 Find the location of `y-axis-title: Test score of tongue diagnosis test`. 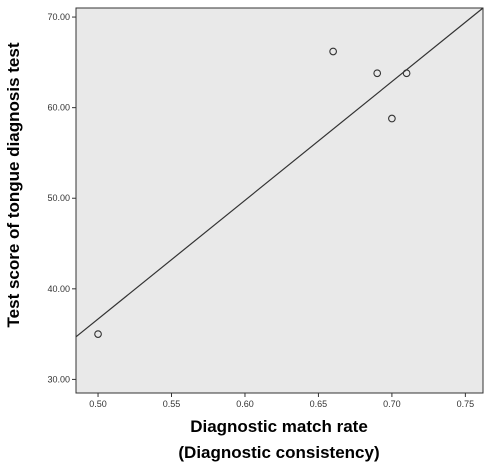

y-axis-title: Test score of tongue diagnosis test is located at coordinates (13, 184).